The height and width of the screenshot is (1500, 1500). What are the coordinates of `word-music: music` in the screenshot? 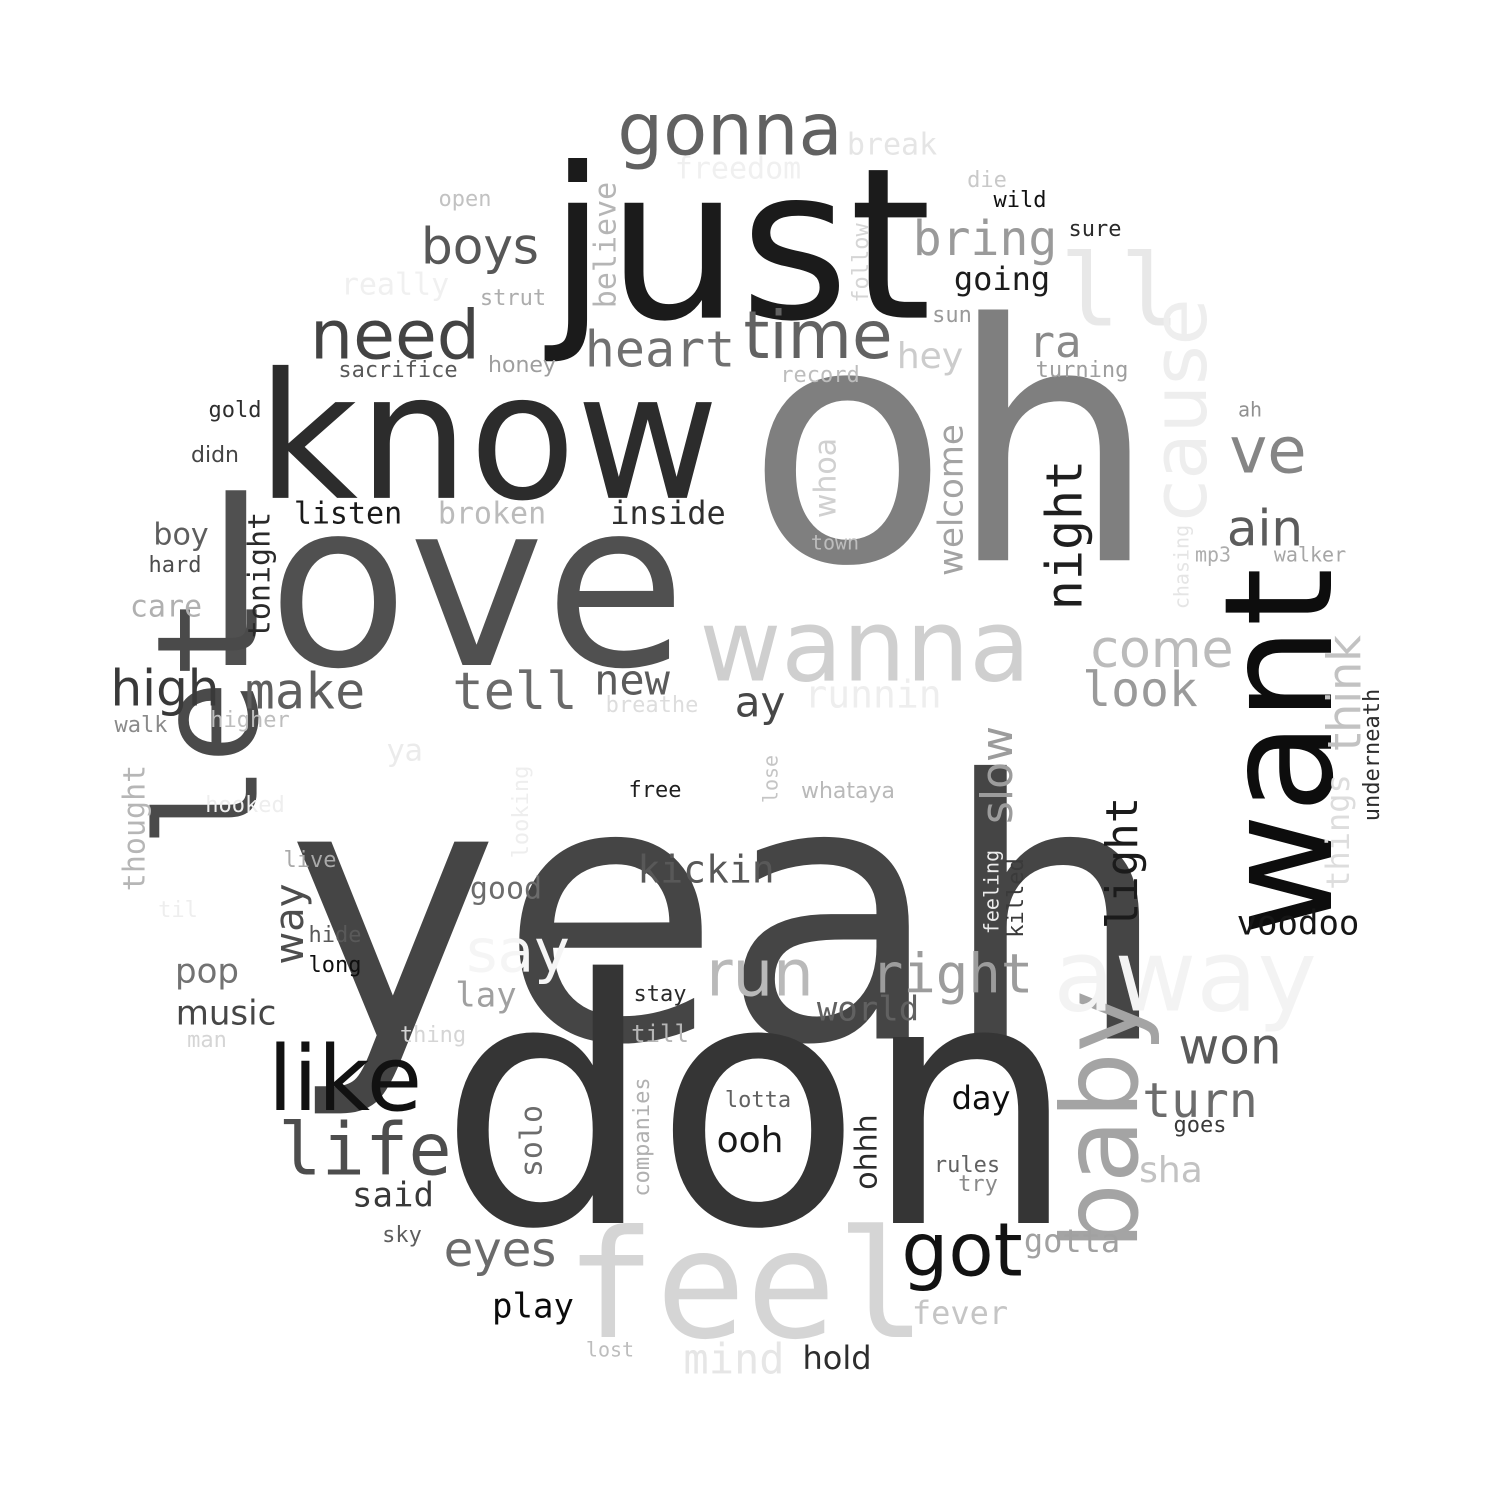 It's located at (226, 1014).